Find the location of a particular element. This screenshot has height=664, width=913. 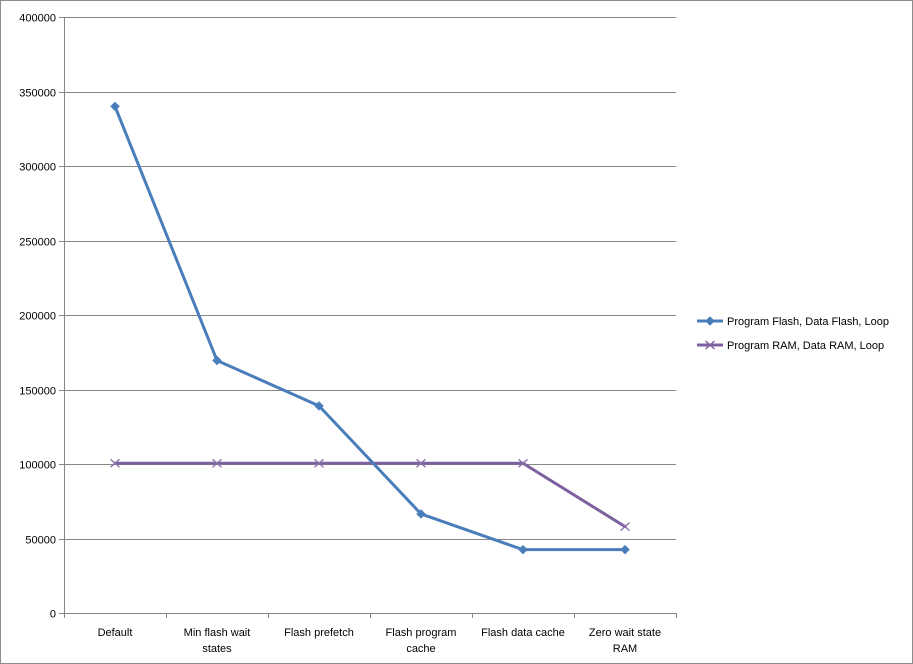

y-tick-label: 300000 is located at coordinates (37, 168).